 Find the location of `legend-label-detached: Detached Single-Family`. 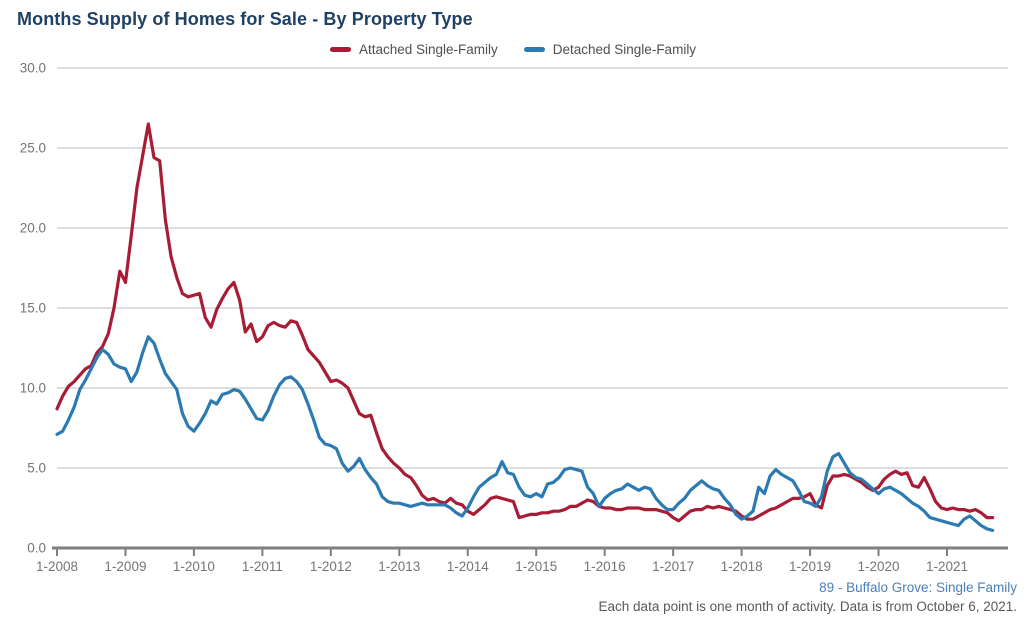

legend-label-detached: Detached Single-Family is located at coordinates (624, 49).